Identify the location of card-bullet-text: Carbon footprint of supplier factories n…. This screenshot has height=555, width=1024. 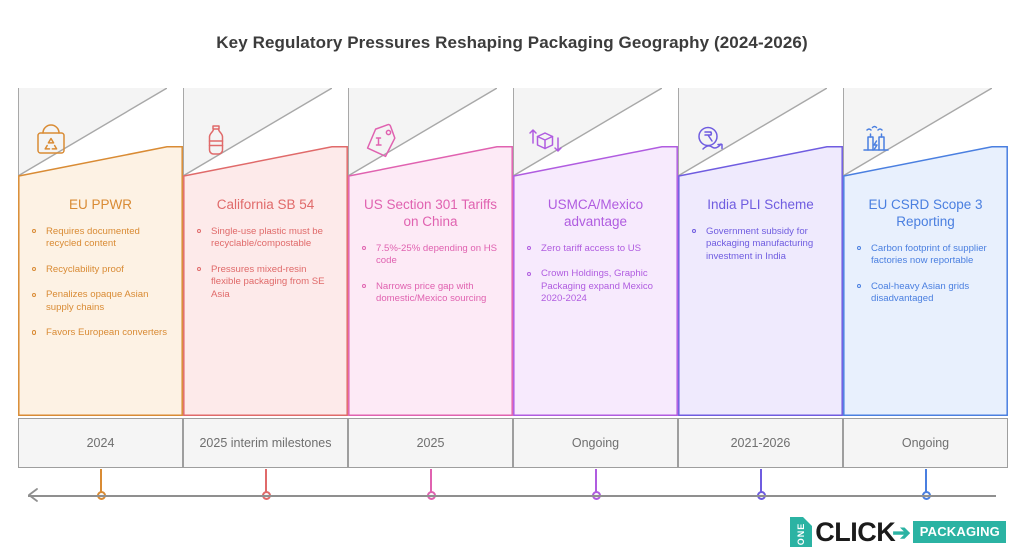
(929, 255).